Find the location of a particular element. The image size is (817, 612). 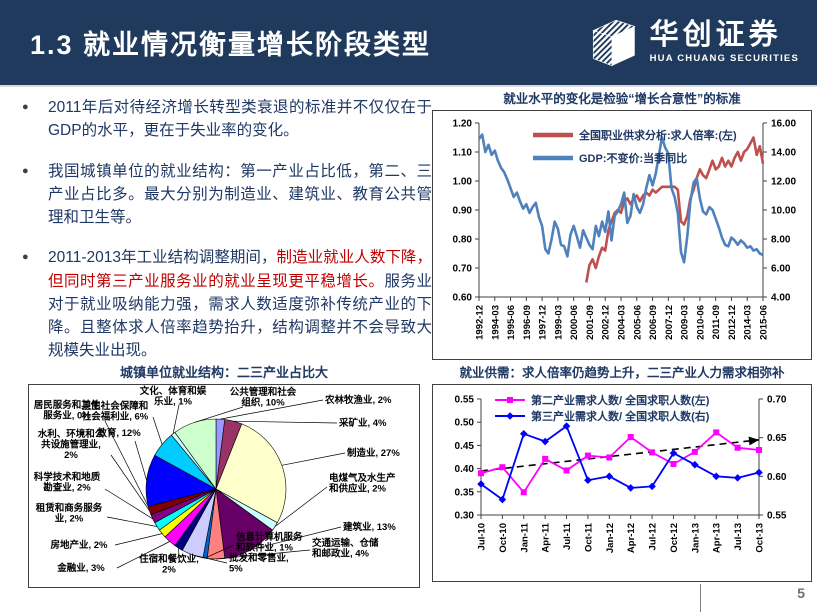

svg-text: Jan-12 is located at coordinates (610, 538).